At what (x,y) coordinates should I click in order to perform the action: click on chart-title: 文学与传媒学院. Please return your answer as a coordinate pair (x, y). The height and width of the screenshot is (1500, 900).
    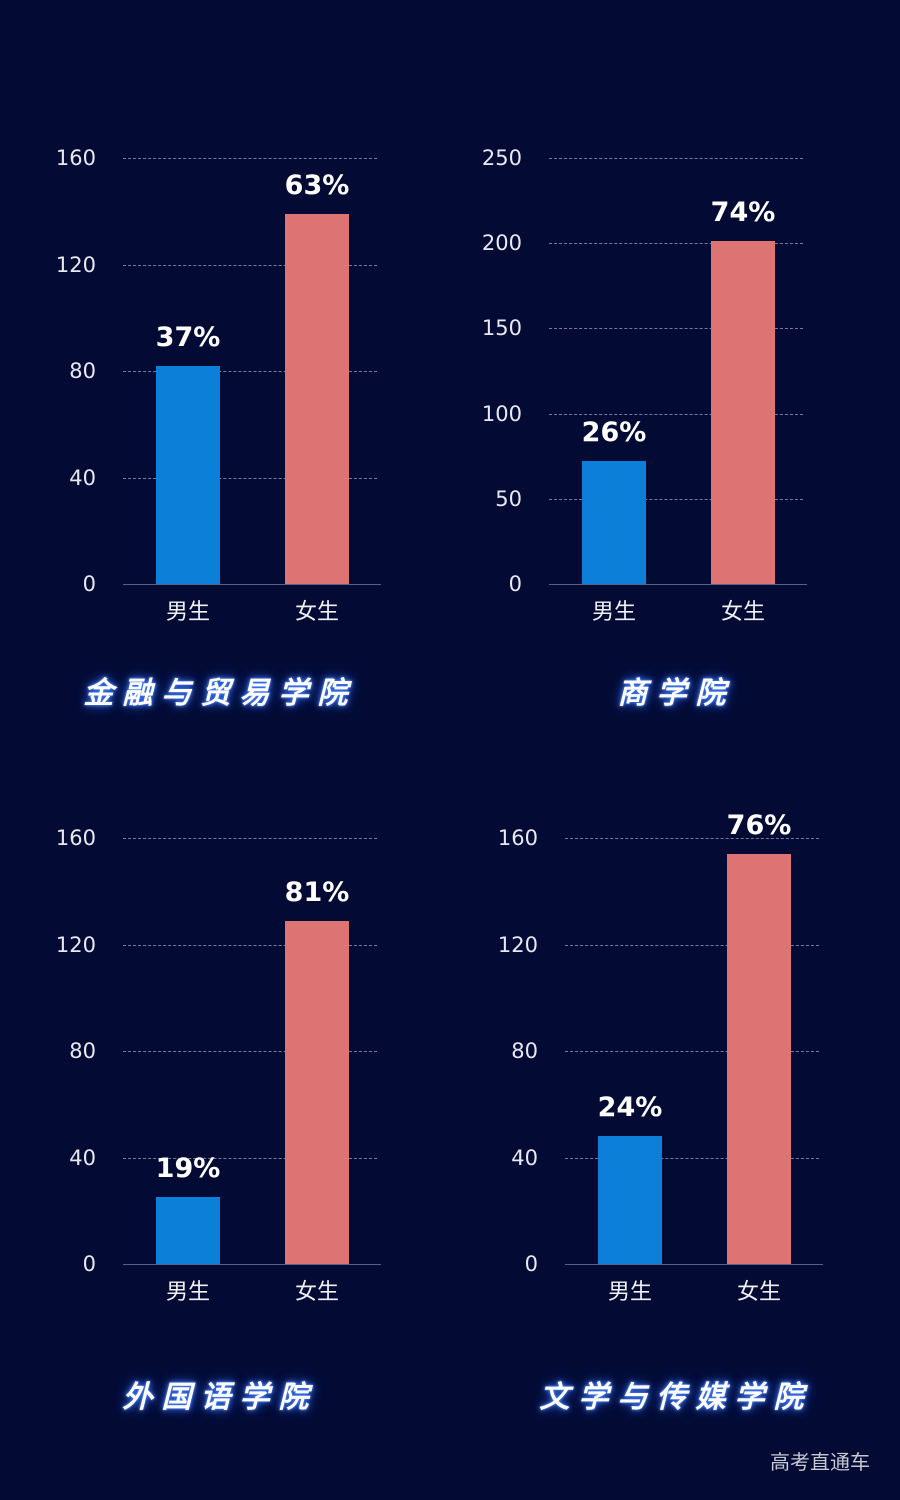
    Looking at the image, I should click on (676, 1397).